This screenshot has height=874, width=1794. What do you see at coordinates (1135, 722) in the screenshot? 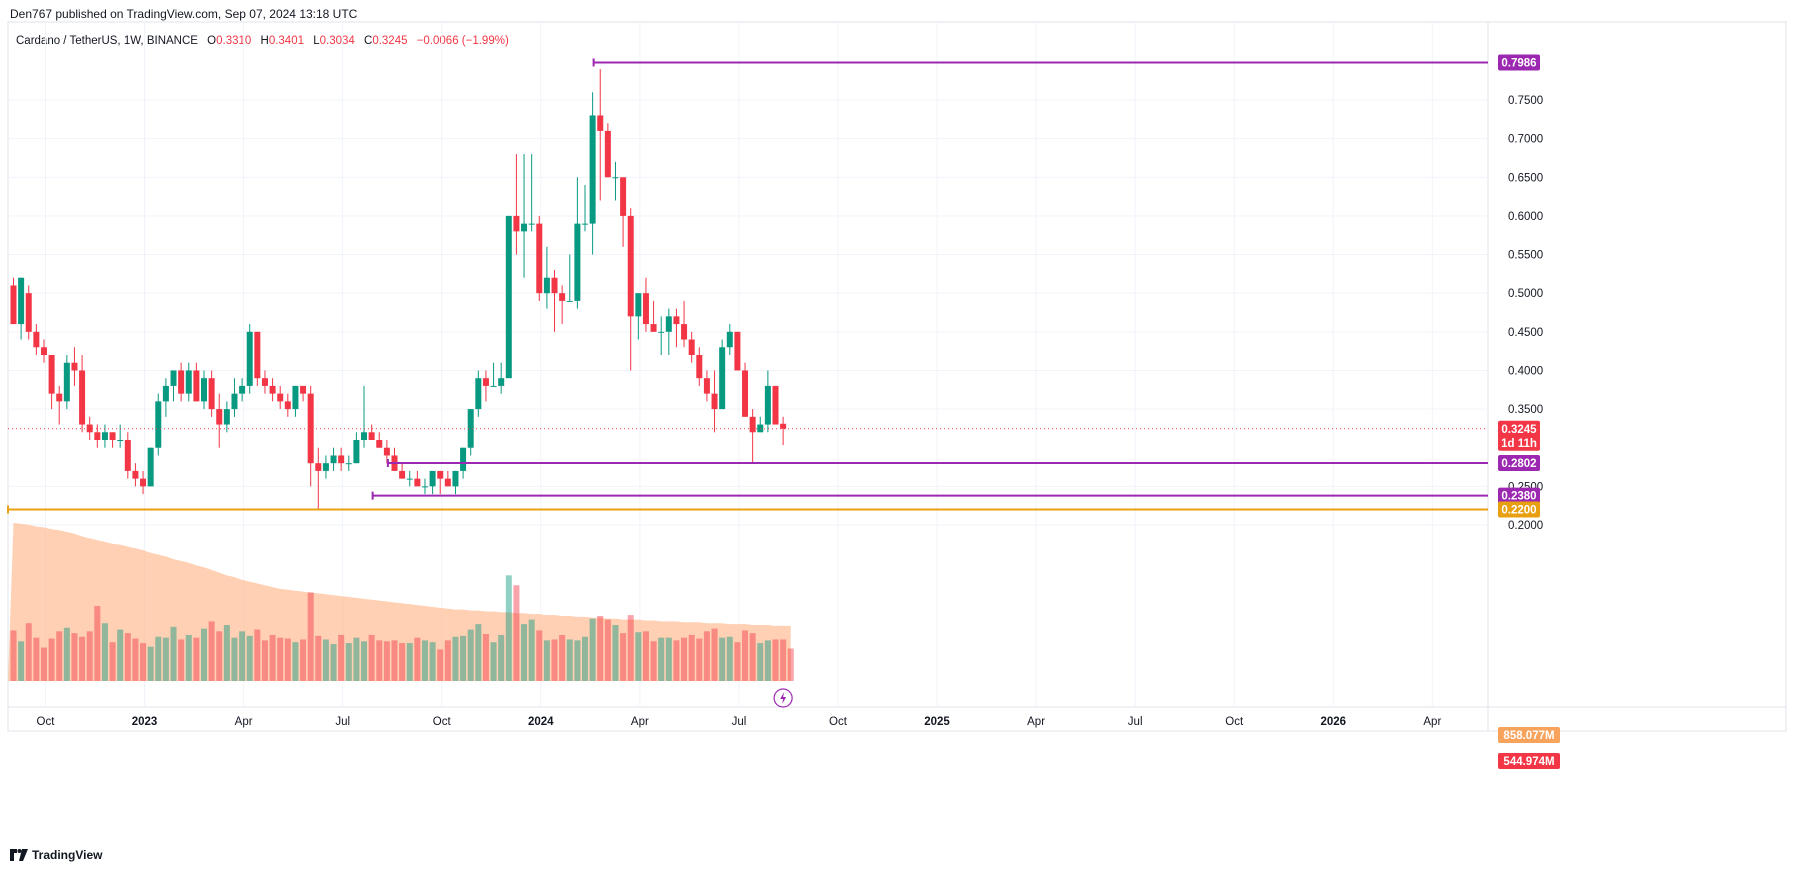
I see `x-tick-label: Jul` at bounding box center [1135, 722].